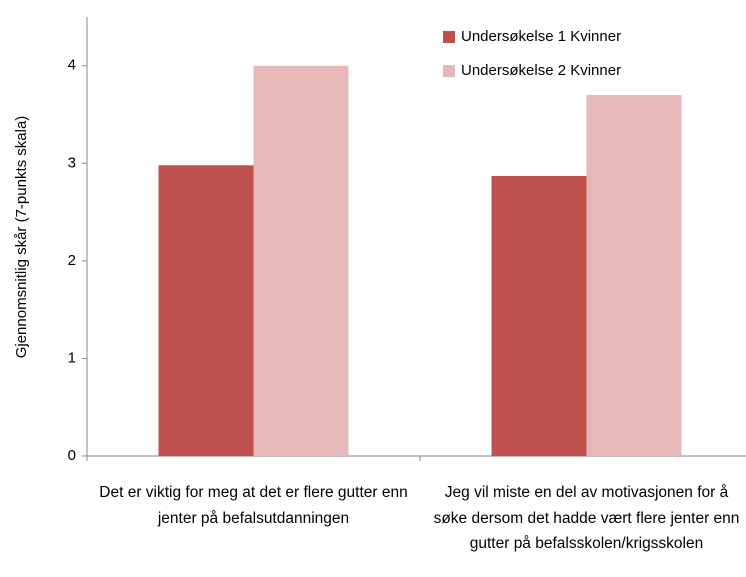  Describe the element at coordinates (72, 65) in the screenshot. I see `y-tick-label: 4` at that location.